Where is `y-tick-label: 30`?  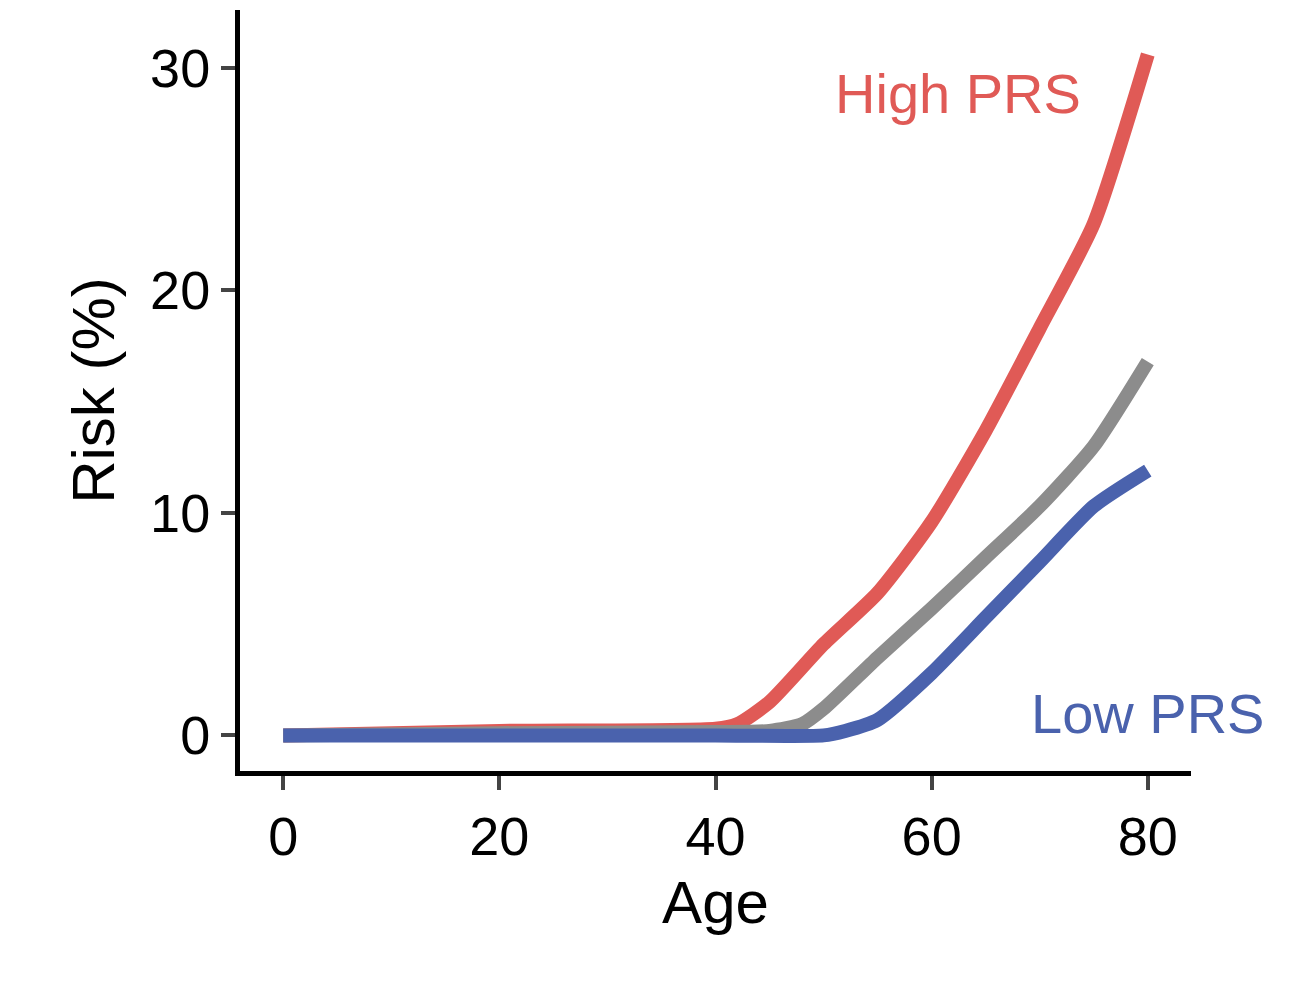
y-tick-label: 30 is located at coordinates (180, 67).